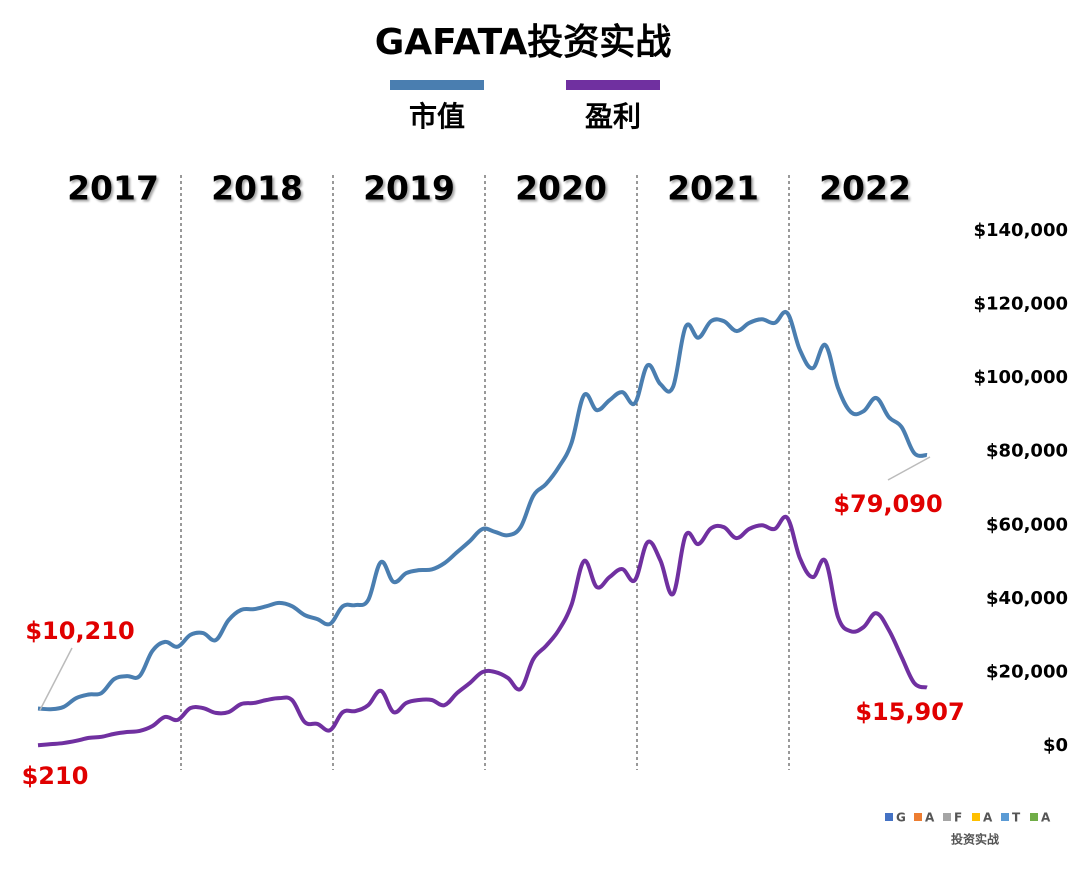 This screenshot has width=1080, height=870. I want to click on watermark-letter: T, so click(1016, 818).